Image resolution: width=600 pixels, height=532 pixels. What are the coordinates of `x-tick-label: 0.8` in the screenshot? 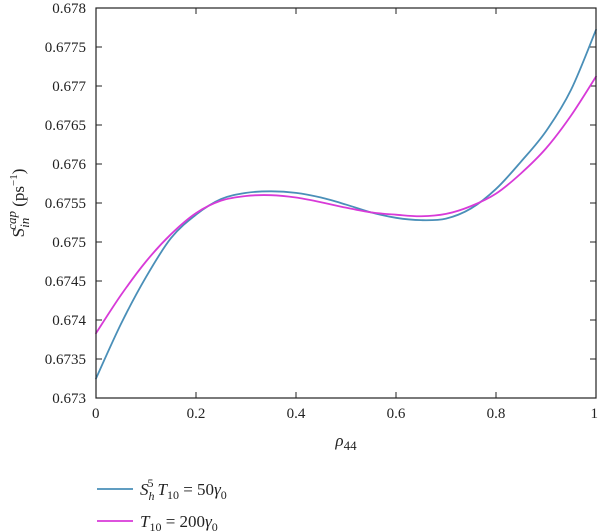 It's located at (496, 414).